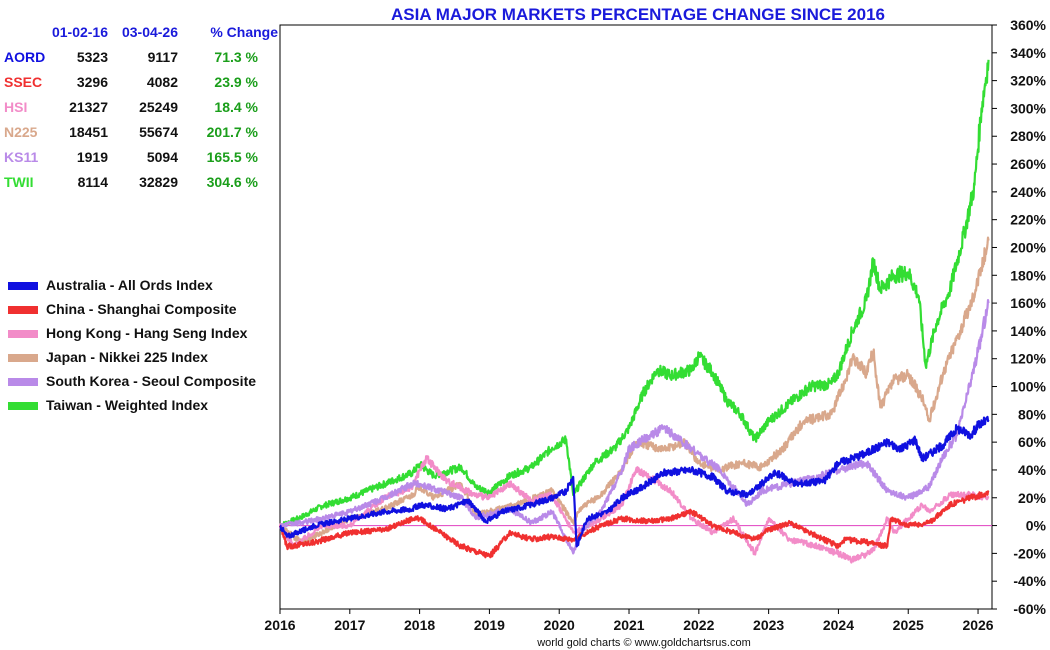  I want to click on legend-label: Japan - Nikkei 225 Index, so click(127, 357).